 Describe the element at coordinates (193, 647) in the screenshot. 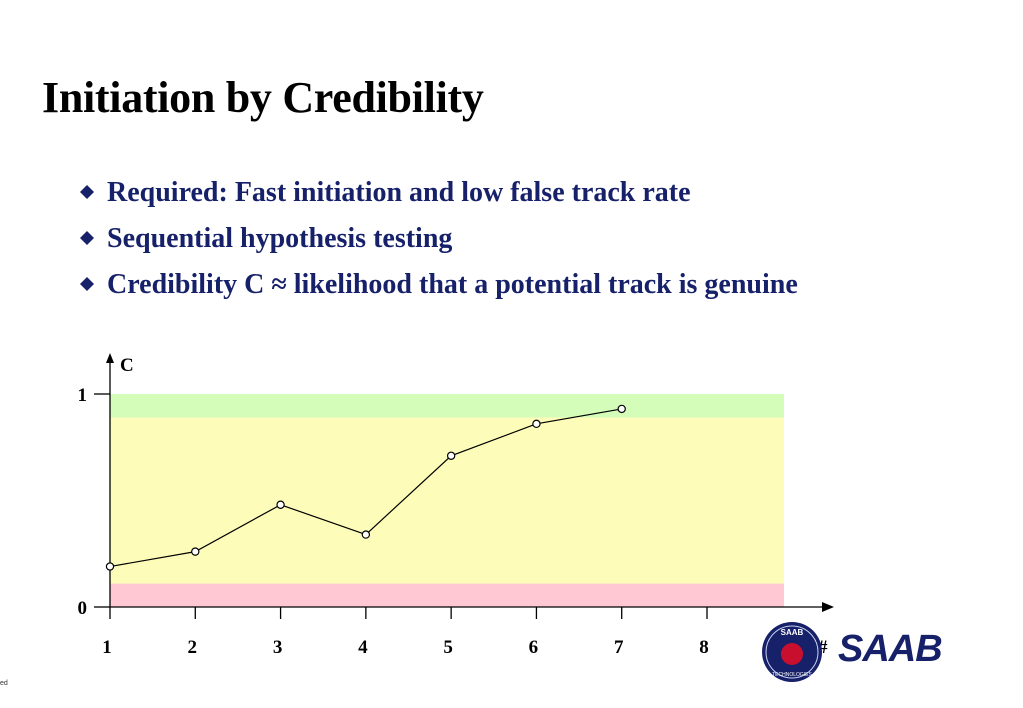

I see `x-tick-label: 2` at that location.